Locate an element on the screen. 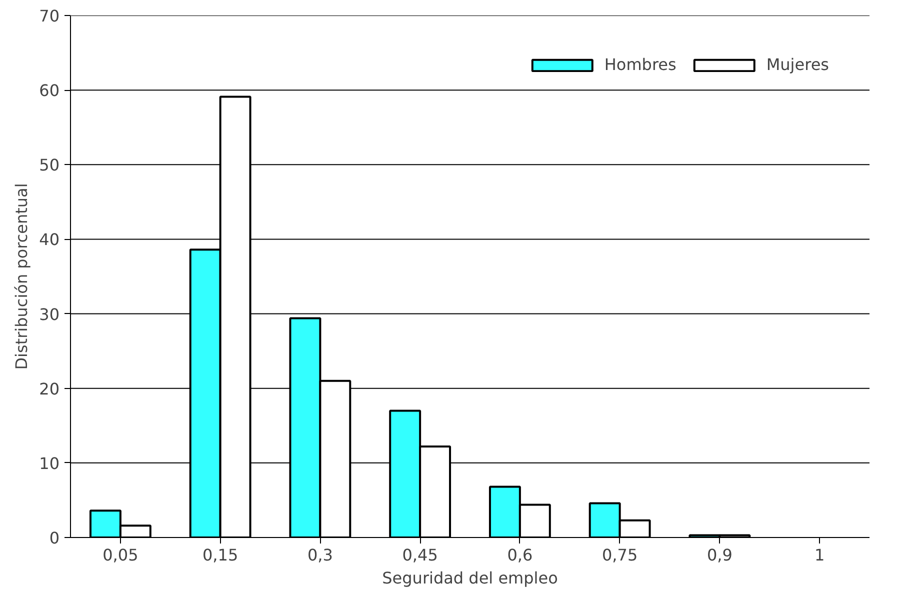  x-tick-label: 0,6 is located at coordinates (520, 555).